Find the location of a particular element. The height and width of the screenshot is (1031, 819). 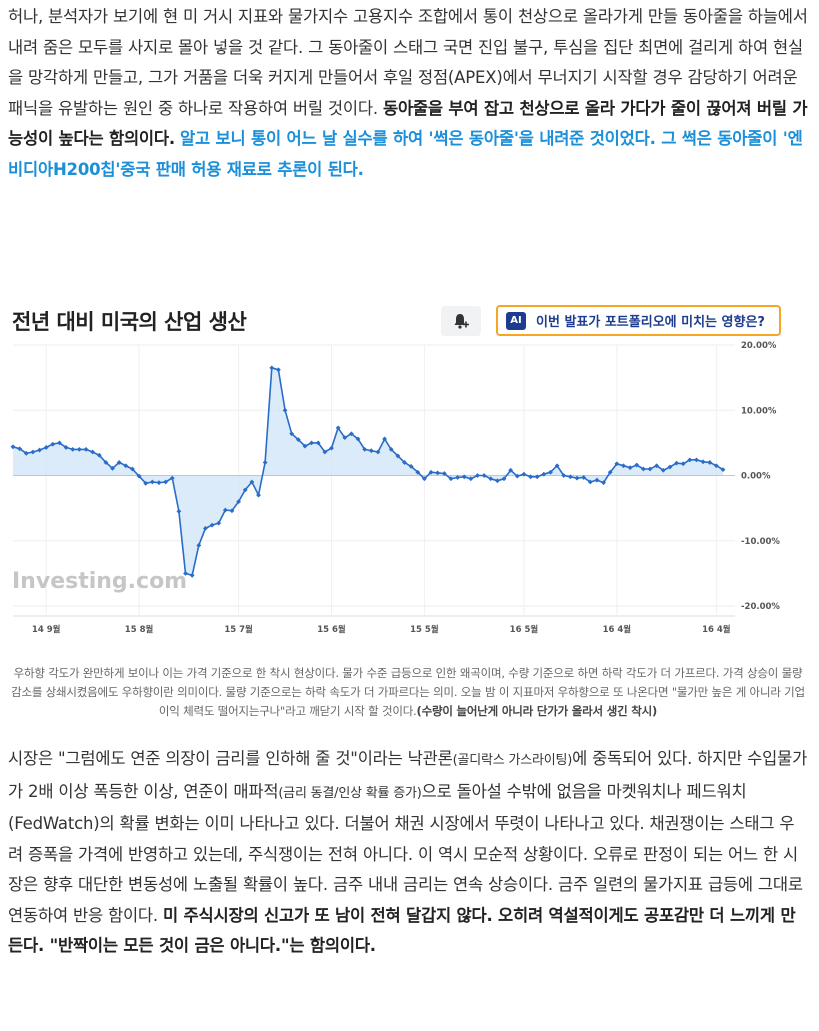

x-tick-label: 15 5월 is located at coordinates (424, 629).